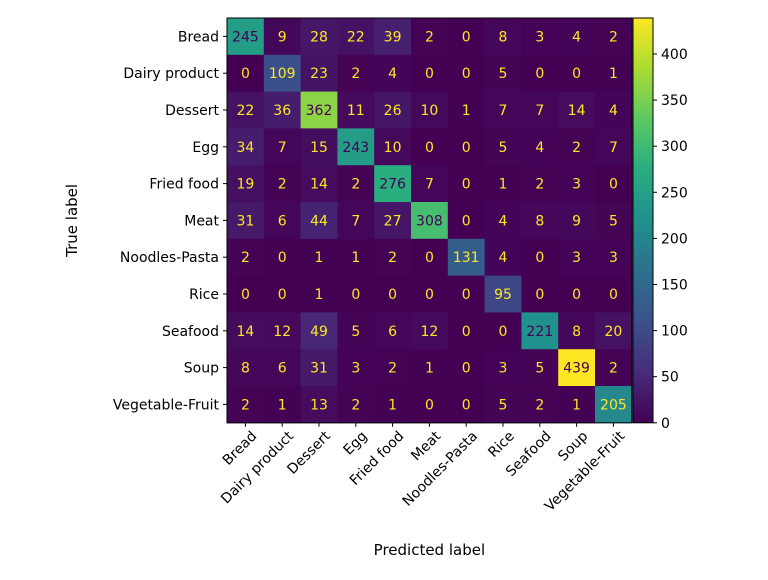 The image size is (768, 580). Describe the element at coordinates (674, 55) in the screenshot. I see `colorbar-tick-label: 400` at that location.